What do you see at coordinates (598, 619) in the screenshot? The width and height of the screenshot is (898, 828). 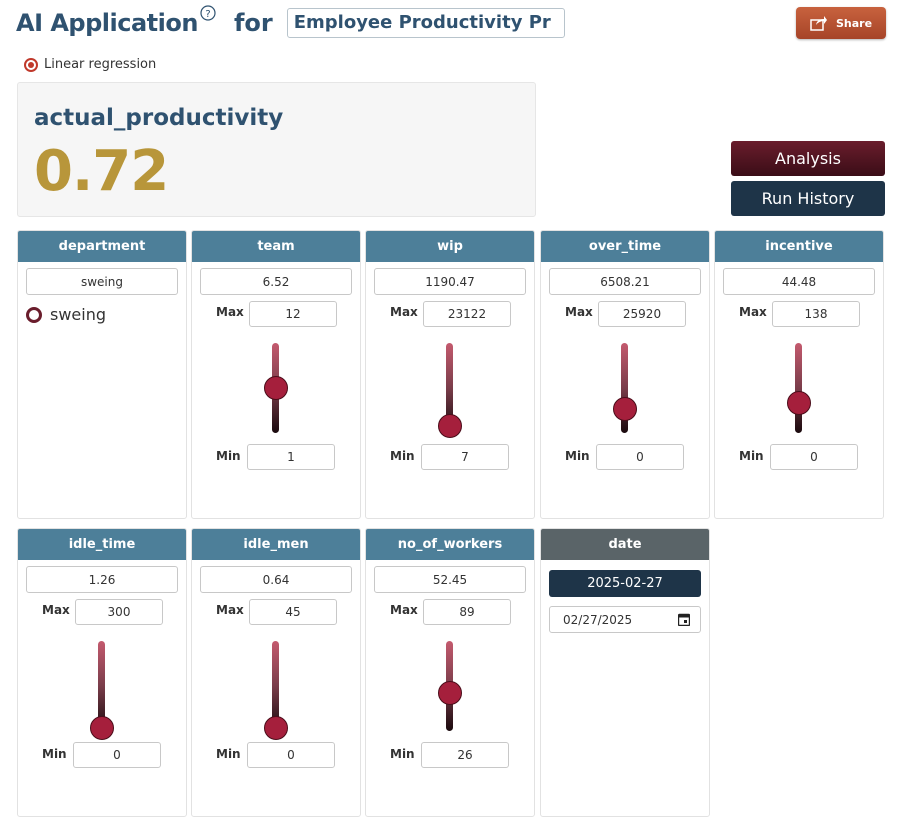 I see `date-input-value: 02/27/2025` at bounding box center [598, 619].